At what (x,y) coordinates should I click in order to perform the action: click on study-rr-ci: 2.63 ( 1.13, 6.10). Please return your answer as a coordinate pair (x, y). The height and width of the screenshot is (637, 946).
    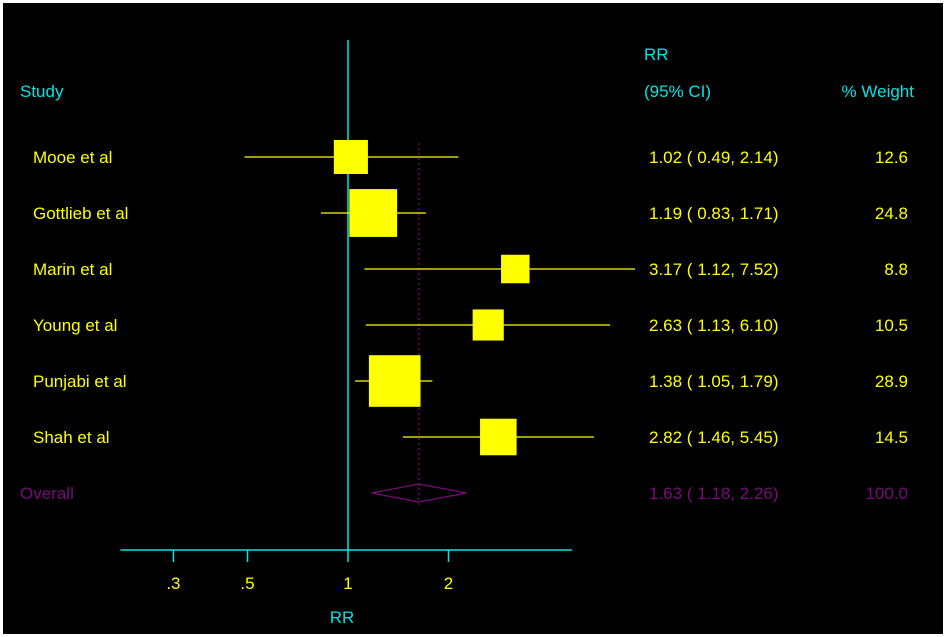
    Looking at the image, I should click on (713, 325).